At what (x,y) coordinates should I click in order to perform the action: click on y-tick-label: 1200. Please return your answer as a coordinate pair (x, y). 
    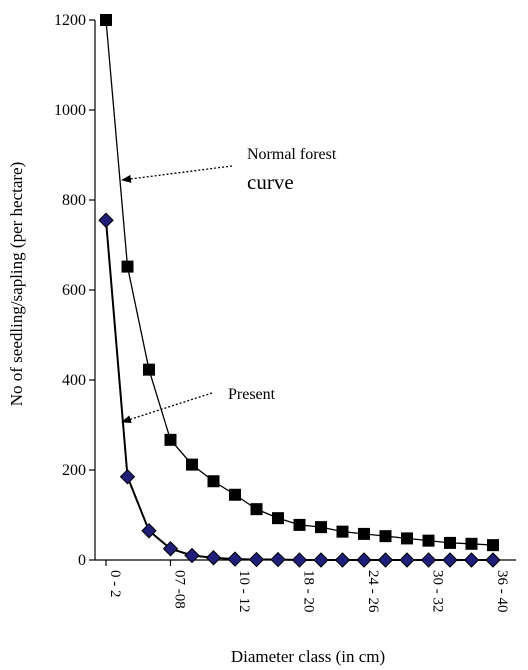
    Looking at the image, I should click on (70, 20).